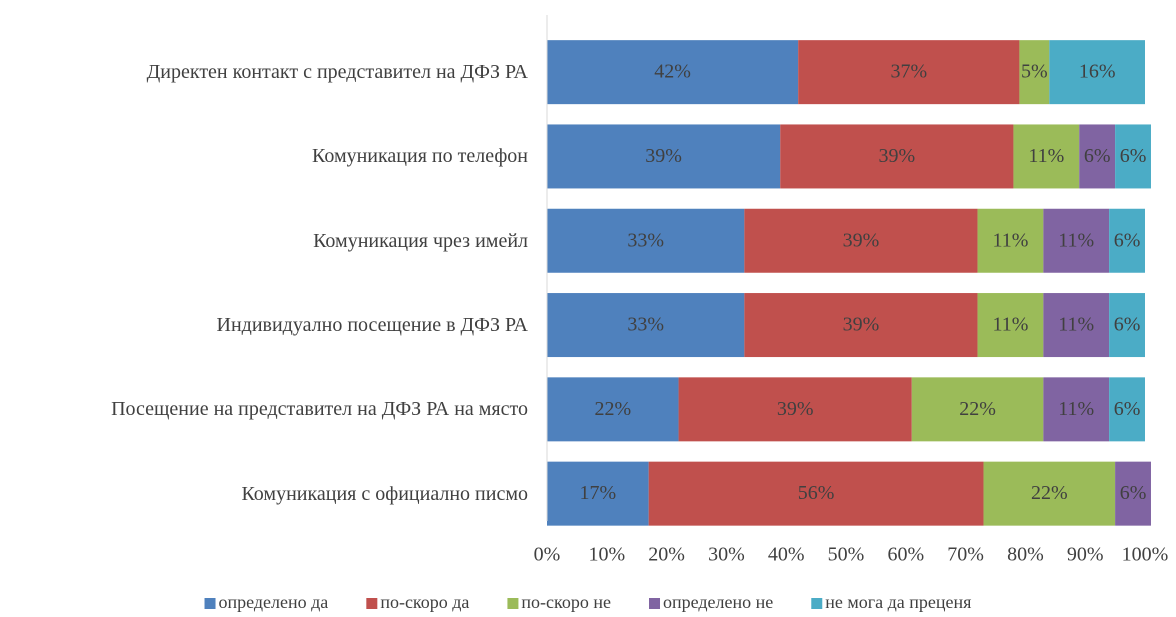 The width and height of the screenshot is (1176, 617). Describe the element at coordinates (1145, 555) in the screenshot. I see `x-tick-label: 100%` at that location.